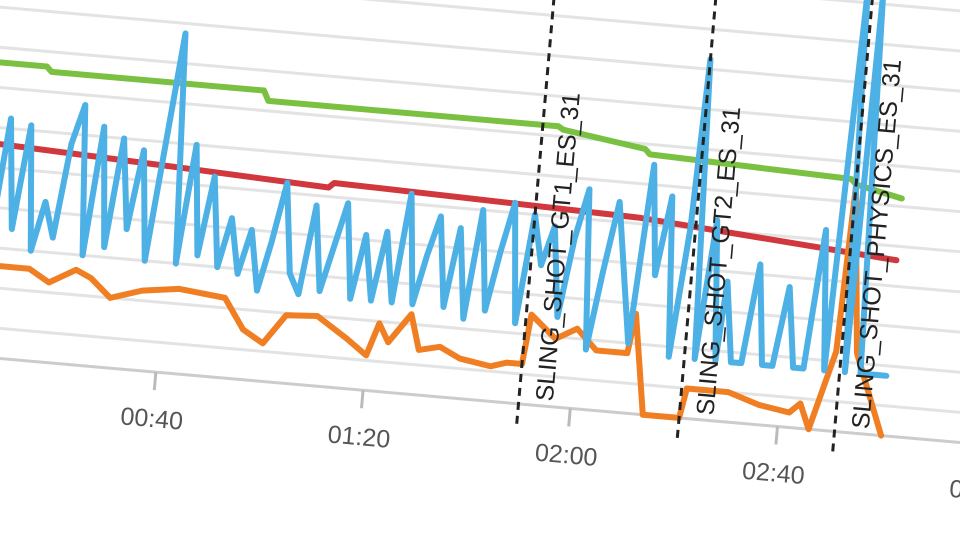 Image resolution: width=960 pixels, height=540 pixels. Describe the element at coordinates (151, 418) in the screenshot. I see `x-tick-label: 00:40` at that location.